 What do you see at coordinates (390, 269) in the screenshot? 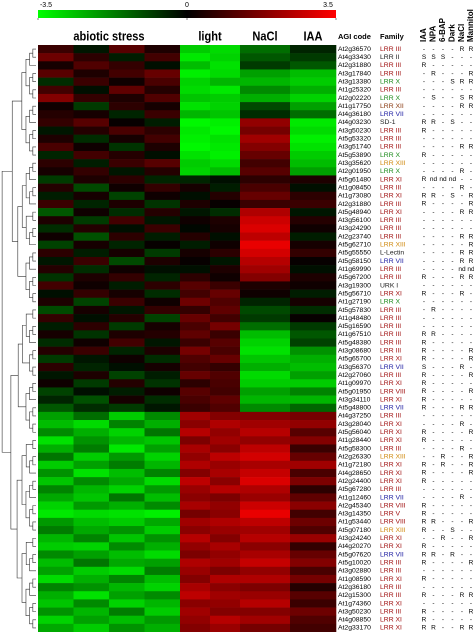
I see `family: LRR III` at bounding box center [390, 269].